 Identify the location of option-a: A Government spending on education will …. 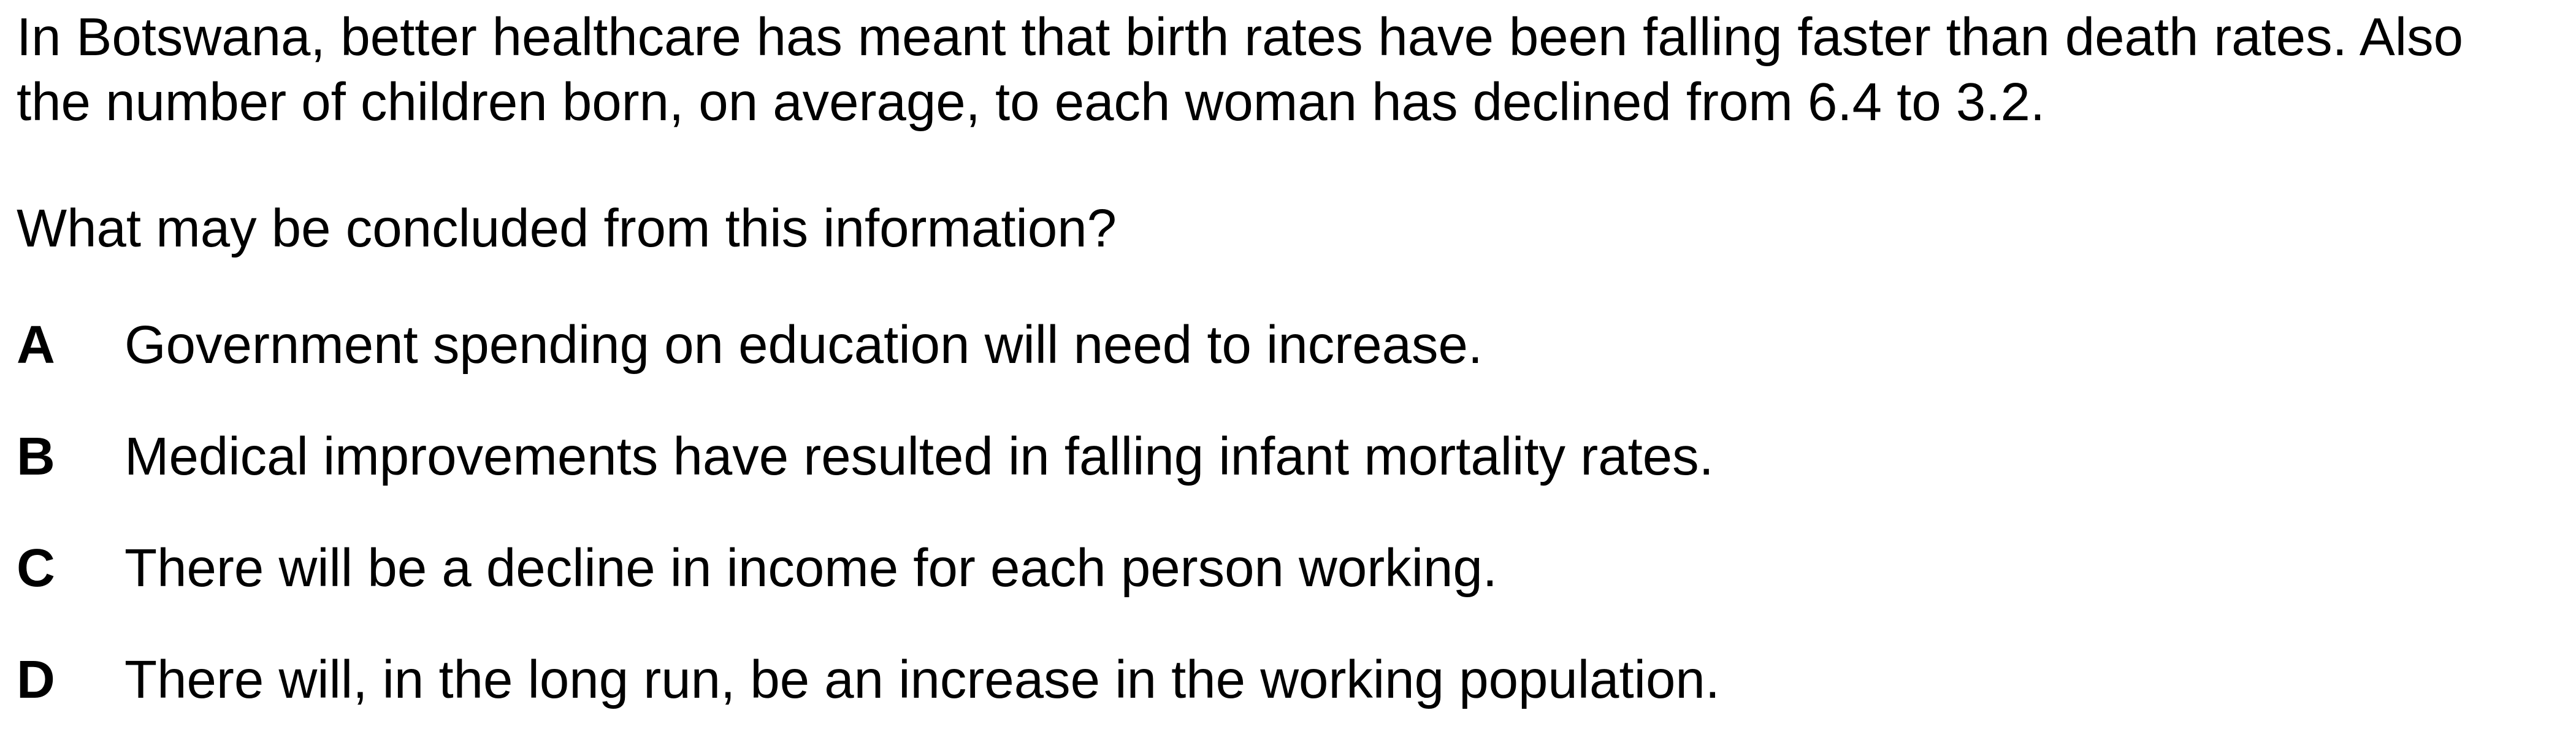
(1243, 345).